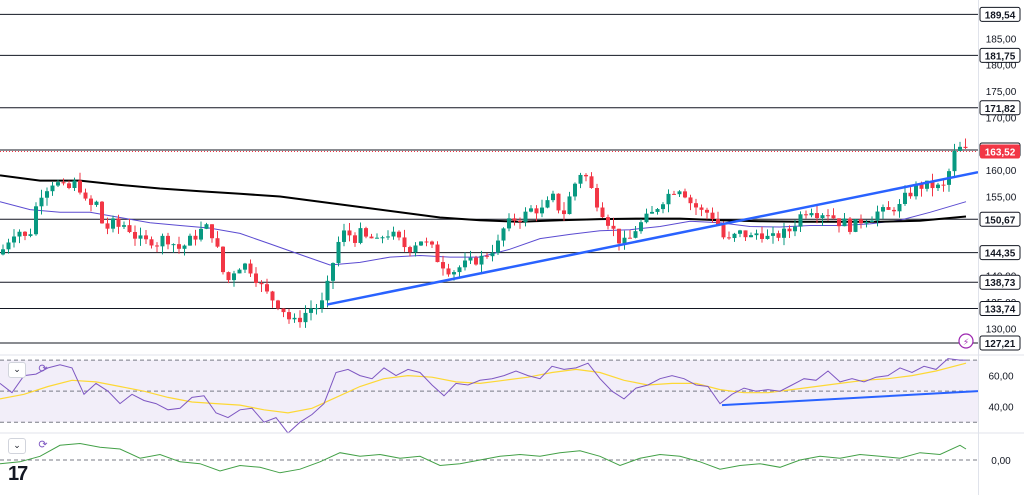 This screenshot has height=495, width=1024. I want to click on y-tick-label: 155,00, so click(1001, 197).